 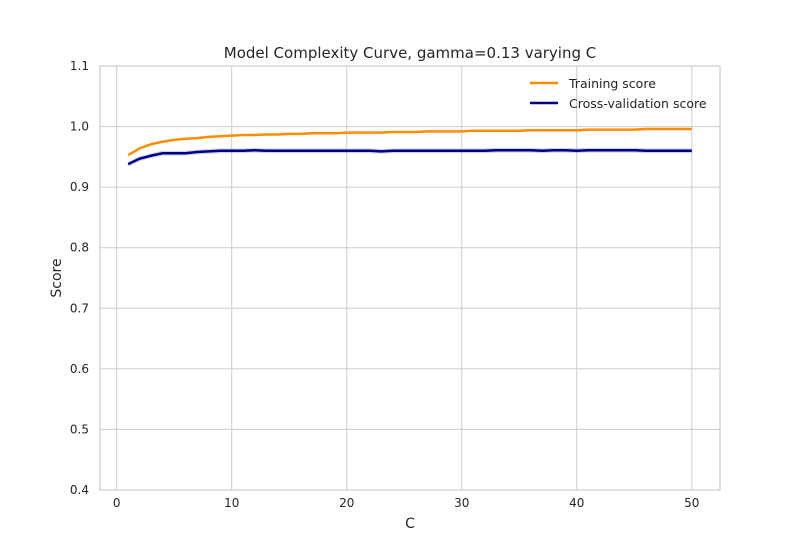 What do you see at coordinates (409, 142) in the screenshot?
I see `training-score-line` at bounding box center [409, 142].